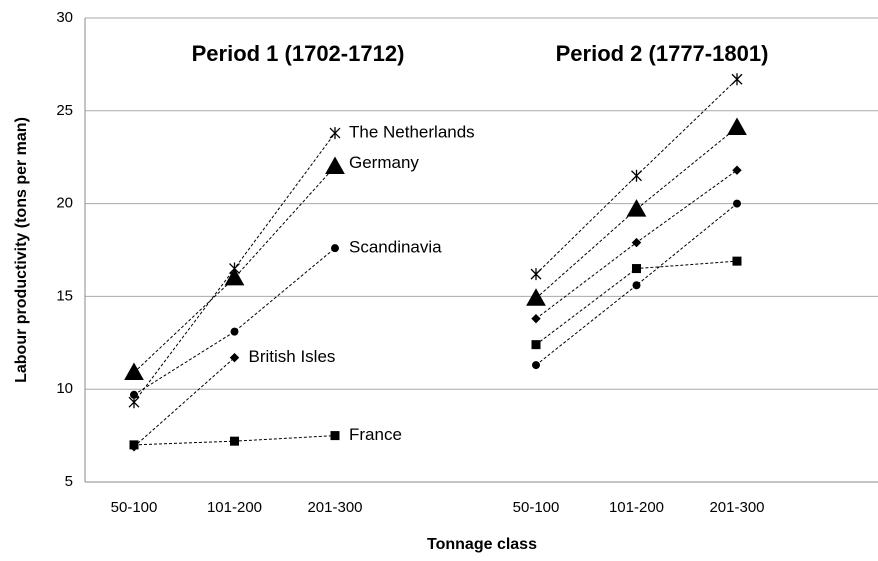 The width and height of the screenshot is (878, 561). Describe the element at coordinates (384, 162) in the screenshot. I see `series-label: Germany` at that location.